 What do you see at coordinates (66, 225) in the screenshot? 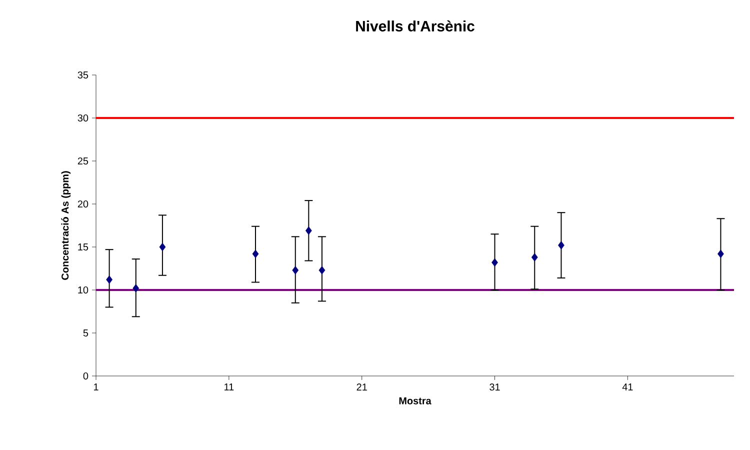
I see `y-axis-title: Concentració As (ppm)` at bounding box center [66, 225].